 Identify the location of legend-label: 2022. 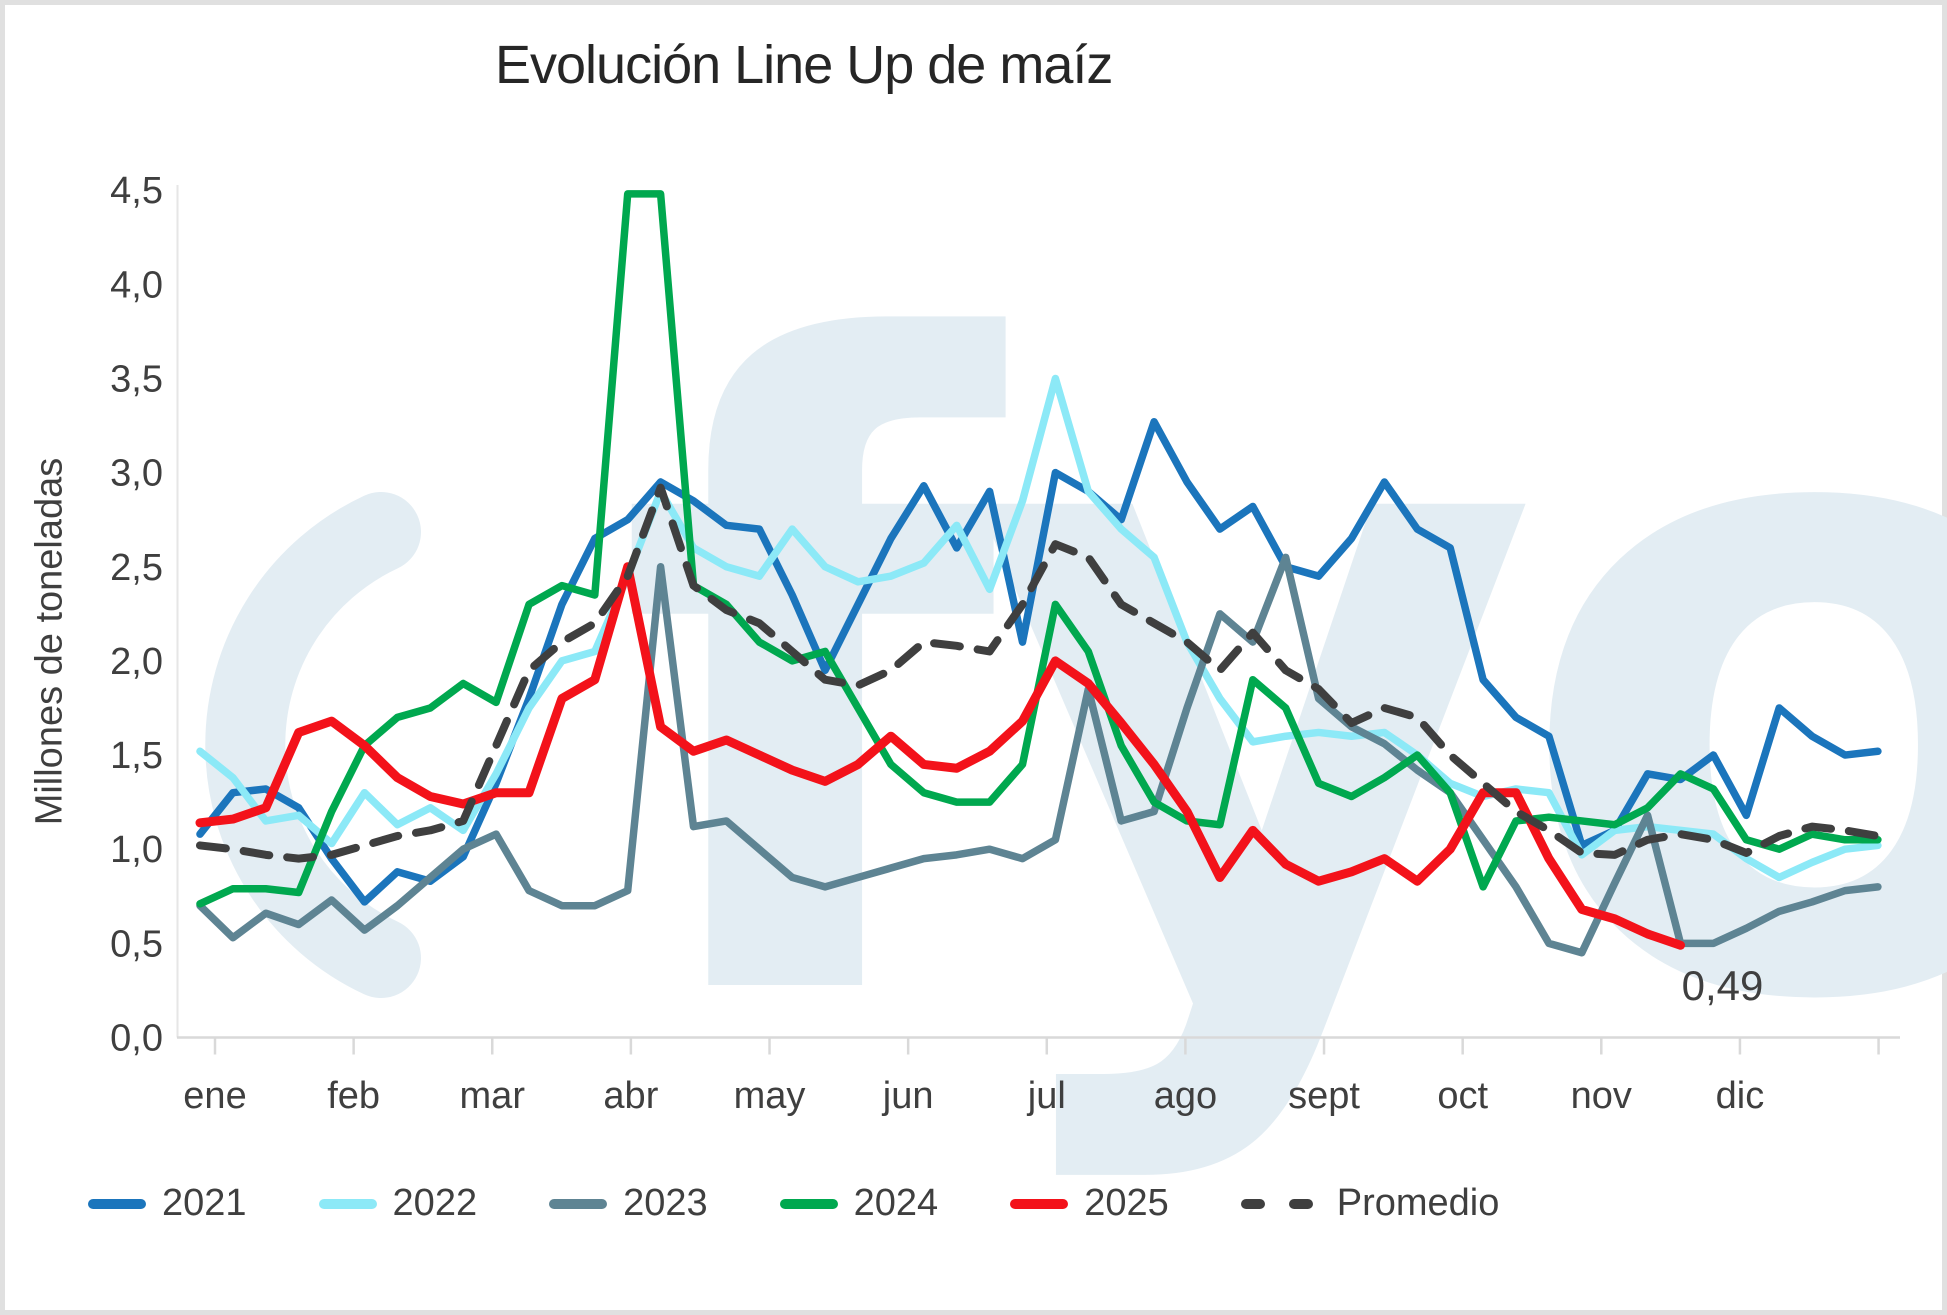
(435, 1203).